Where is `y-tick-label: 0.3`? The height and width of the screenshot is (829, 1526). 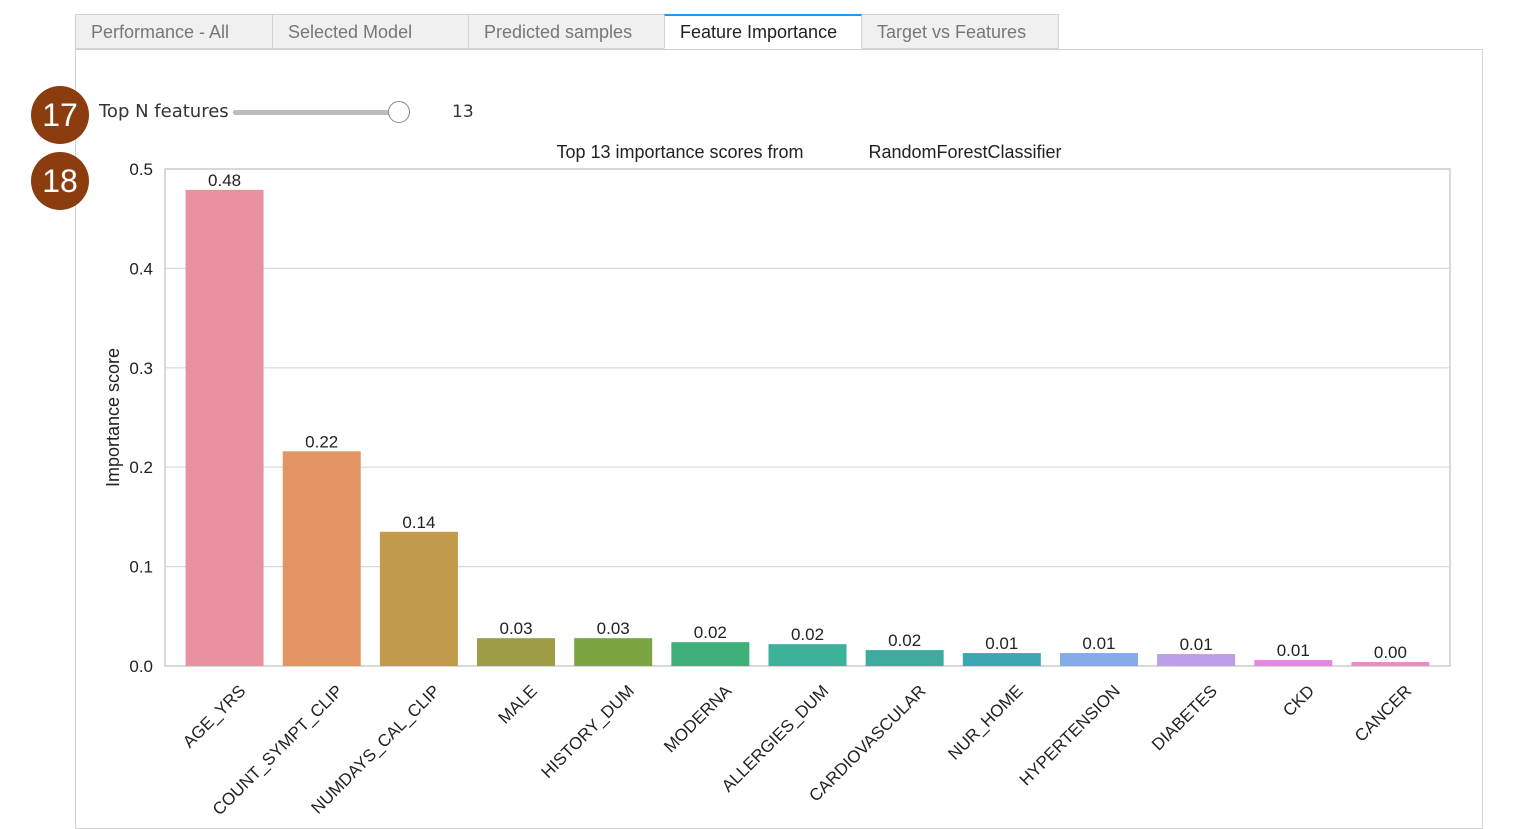
y-tick-label: 0.3 is located at coordinates (141, 368).